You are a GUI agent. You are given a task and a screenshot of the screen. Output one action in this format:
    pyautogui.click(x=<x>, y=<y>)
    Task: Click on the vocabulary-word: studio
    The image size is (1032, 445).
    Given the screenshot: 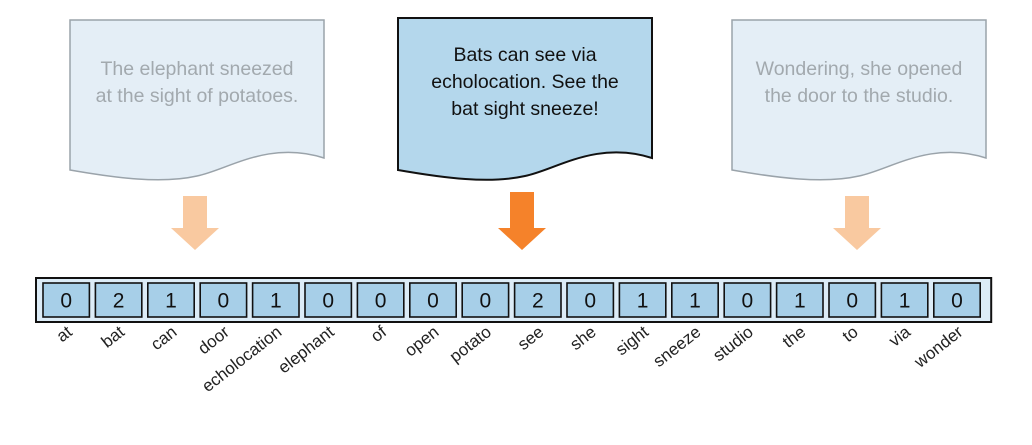 What is the action you would take?
    pyautogui.click(x=732, y=343)
    